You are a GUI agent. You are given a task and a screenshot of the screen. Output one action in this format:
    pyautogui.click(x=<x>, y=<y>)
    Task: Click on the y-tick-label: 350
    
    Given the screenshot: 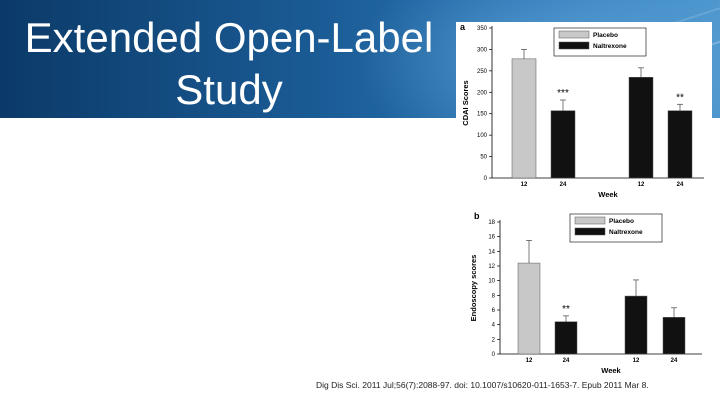 What is the action you would take?
    pyautogui.click(x=482, y=29)
    